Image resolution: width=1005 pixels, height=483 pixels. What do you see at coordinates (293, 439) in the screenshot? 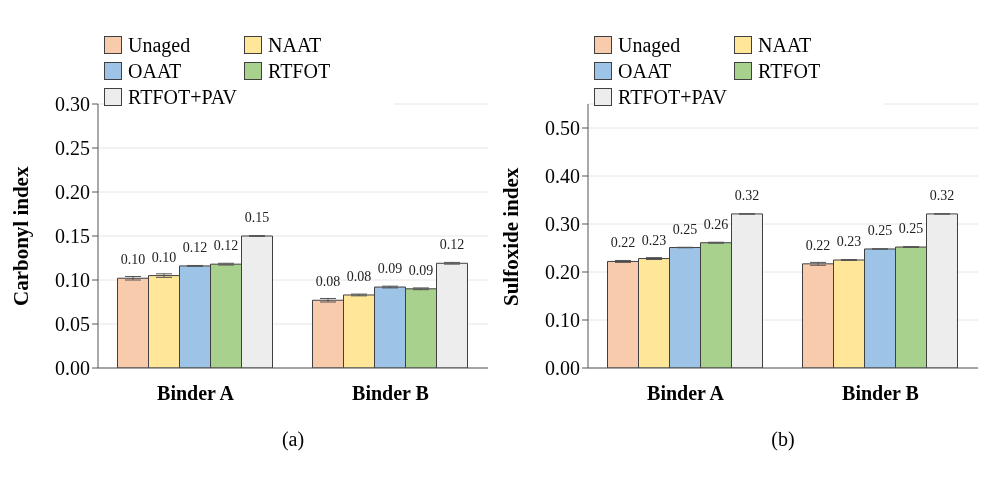
I see `text: (a)` at bounding box center [293, 439].